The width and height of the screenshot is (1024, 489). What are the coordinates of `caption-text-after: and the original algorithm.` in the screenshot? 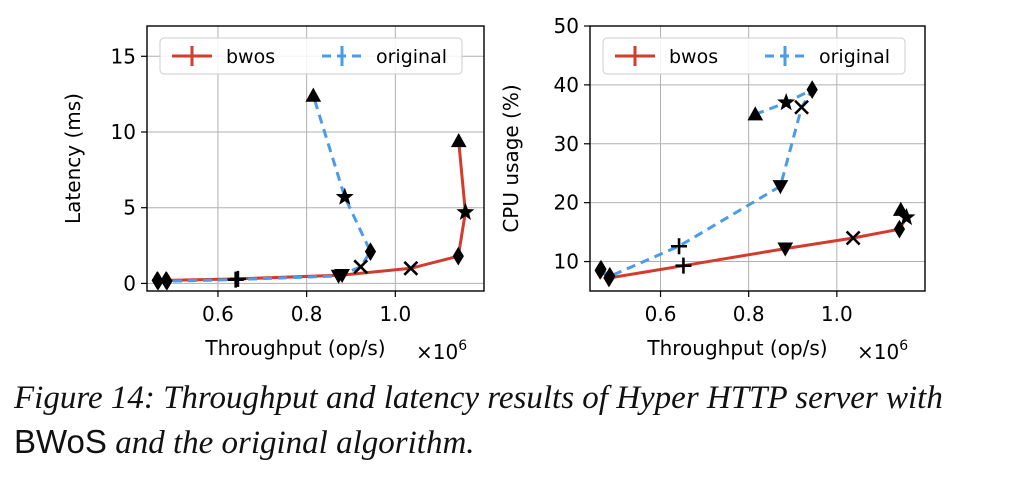 It's located at (290, 443).